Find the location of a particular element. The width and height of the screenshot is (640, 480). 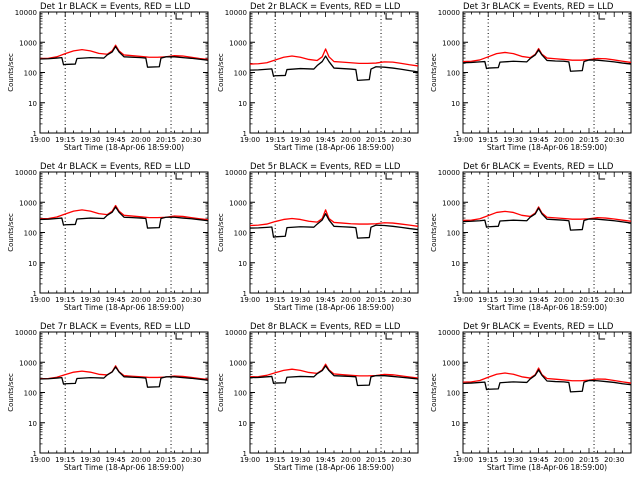

panel-title: Det 8r BLACK = Events, RED = LLD is located at coordinates (325, 327).